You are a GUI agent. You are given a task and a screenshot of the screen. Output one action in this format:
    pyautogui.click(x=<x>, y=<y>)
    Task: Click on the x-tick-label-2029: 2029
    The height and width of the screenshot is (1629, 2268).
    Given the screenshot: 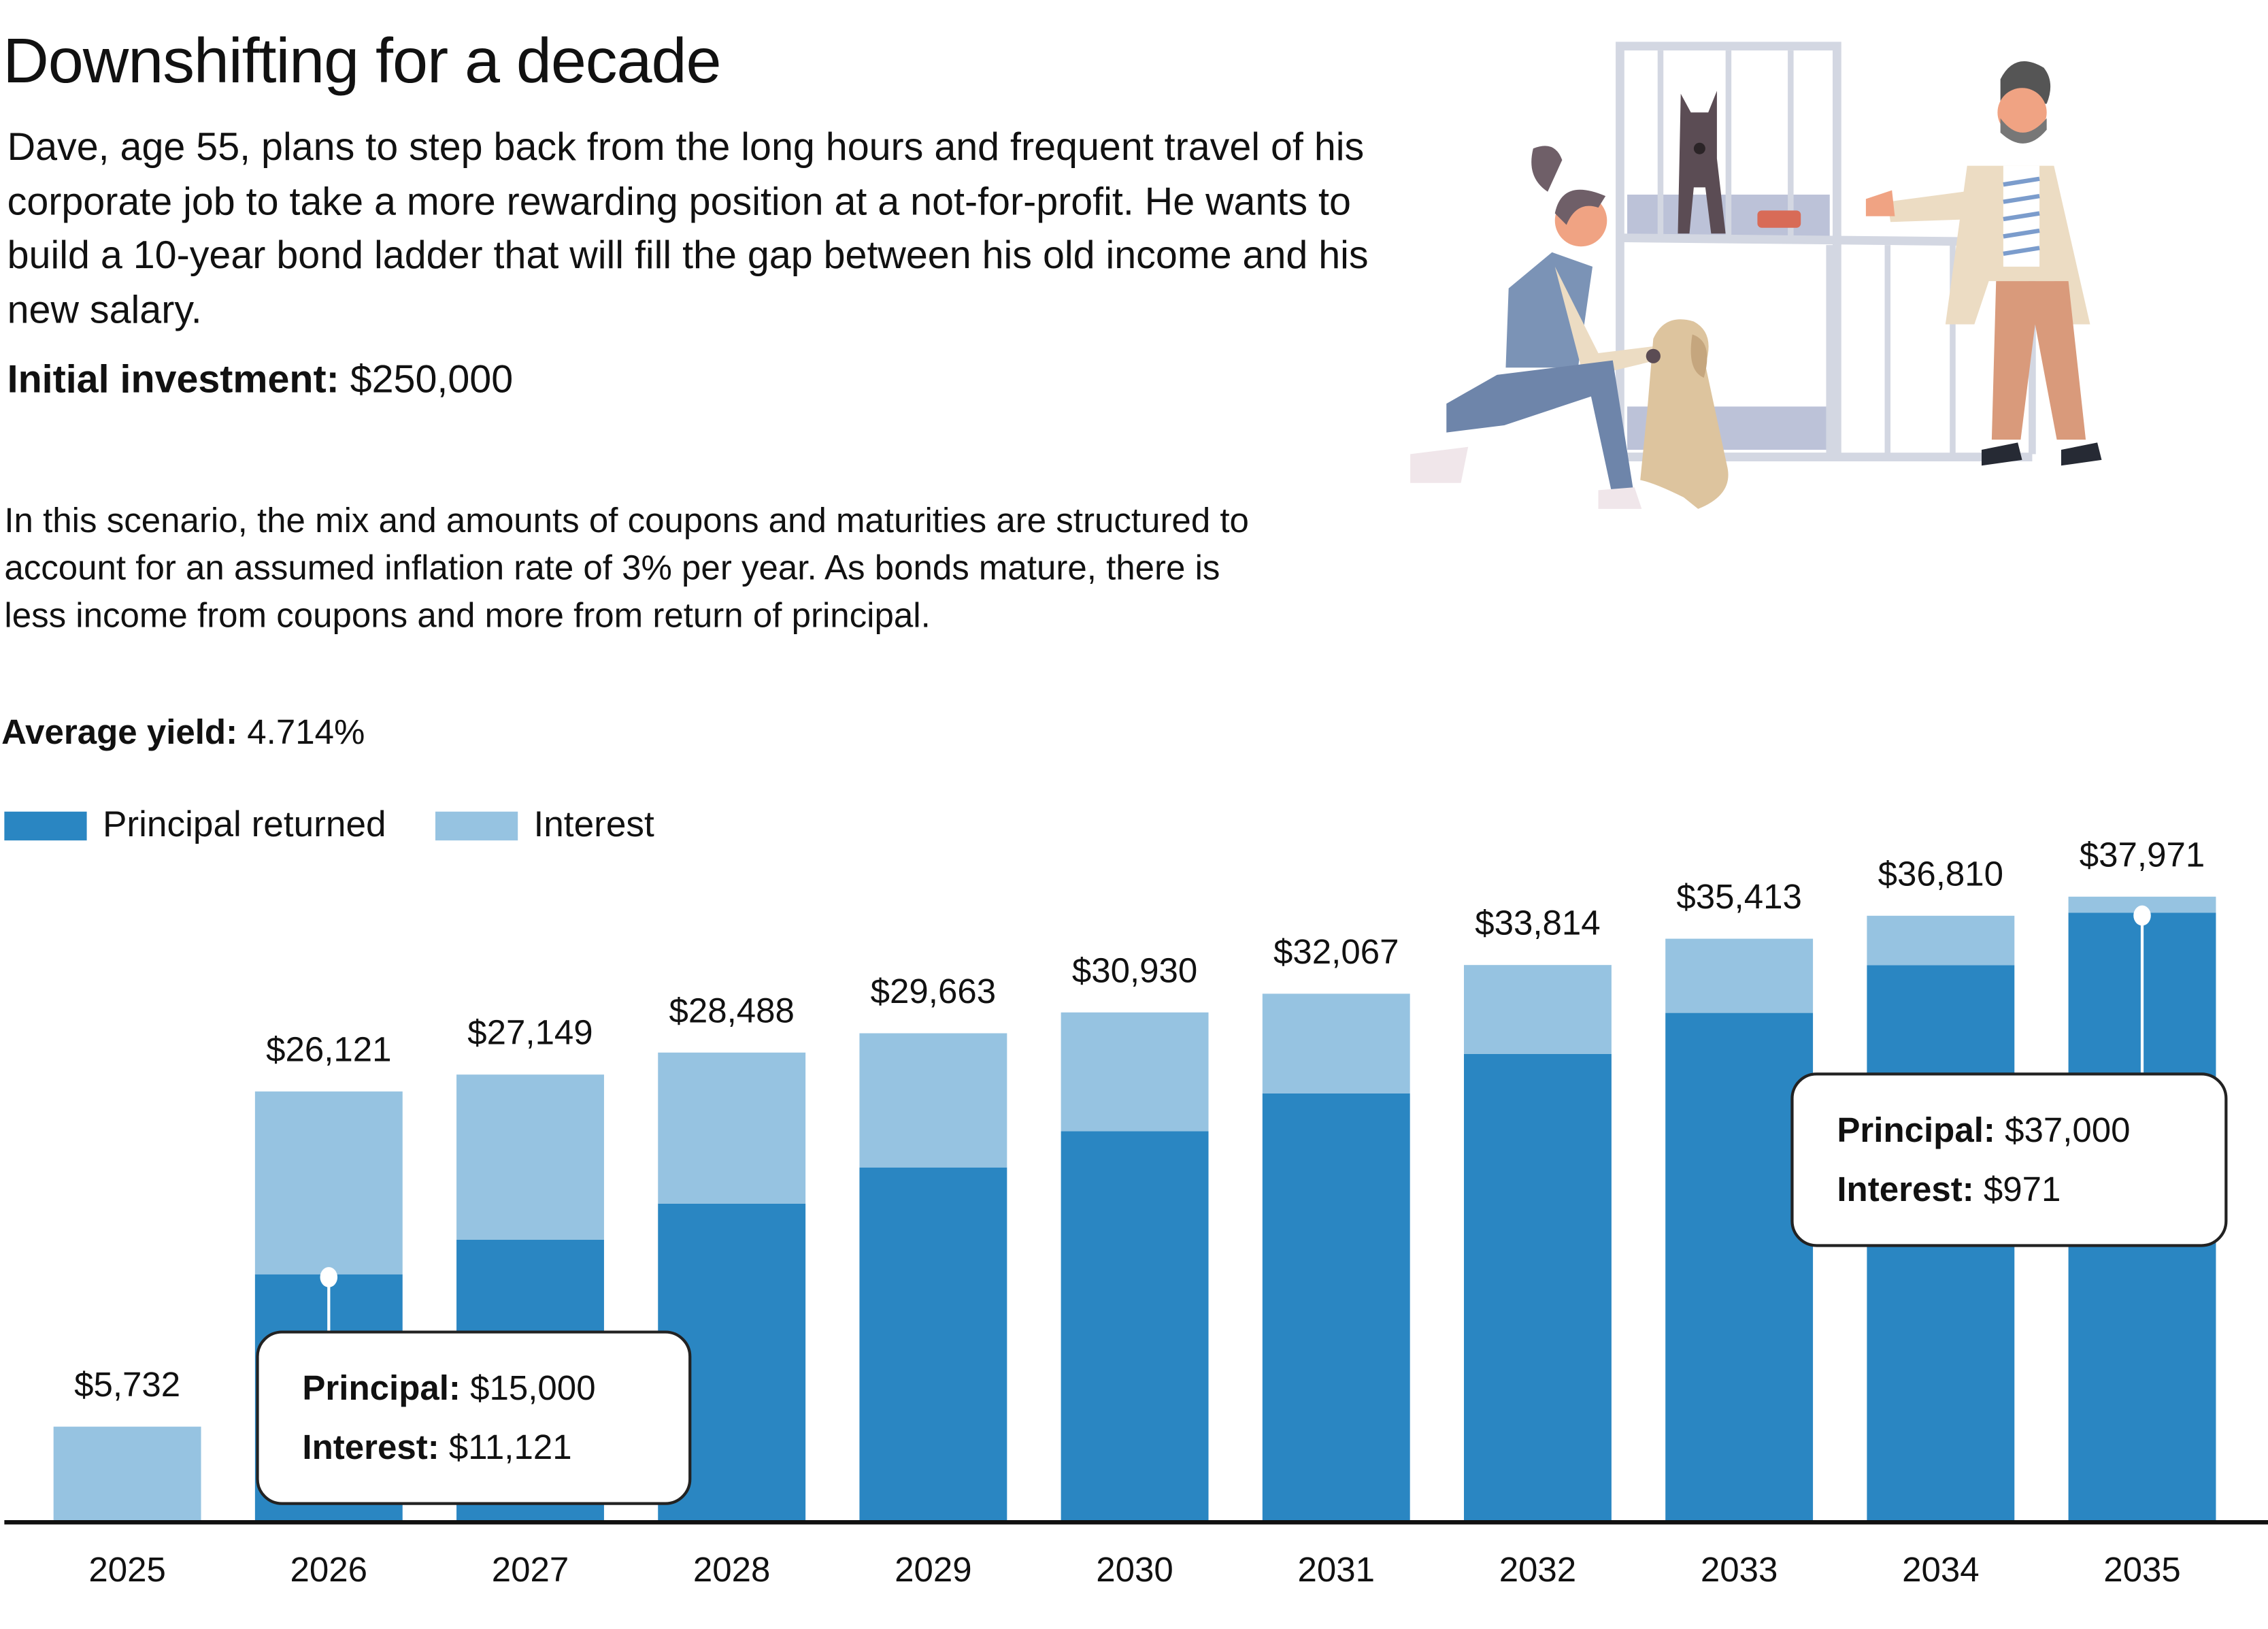 What is the action you would take?
    pyautogui.click(x=934, y=1570)
    